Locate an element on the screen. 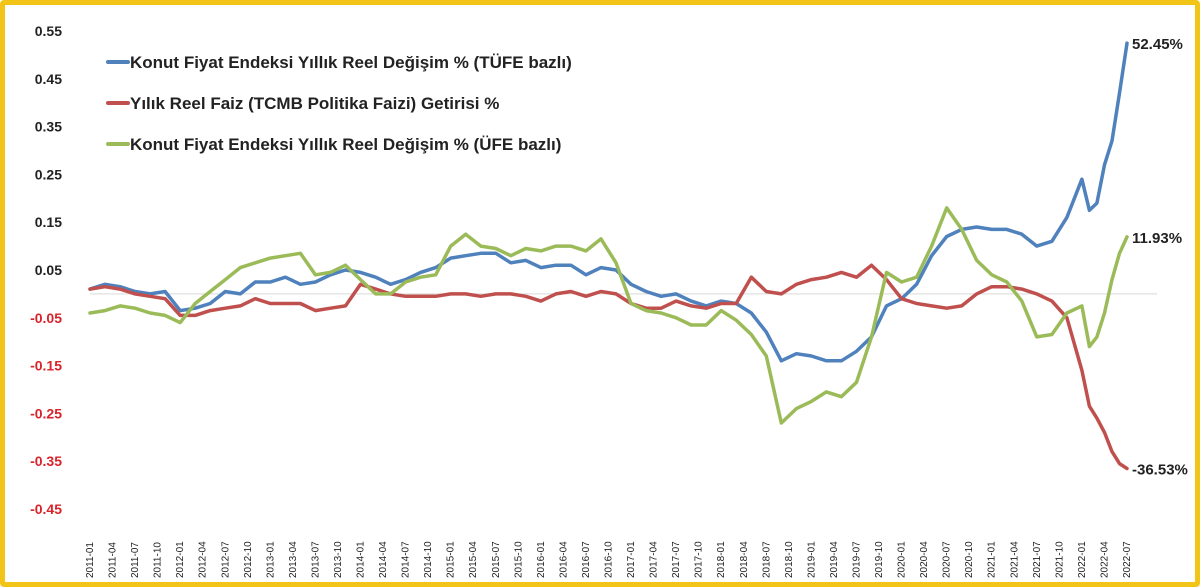 Image resolution: width=1200 pixels, height=587 pixels. y-tick-label: -0.35 is located at coordinates (46, 461).